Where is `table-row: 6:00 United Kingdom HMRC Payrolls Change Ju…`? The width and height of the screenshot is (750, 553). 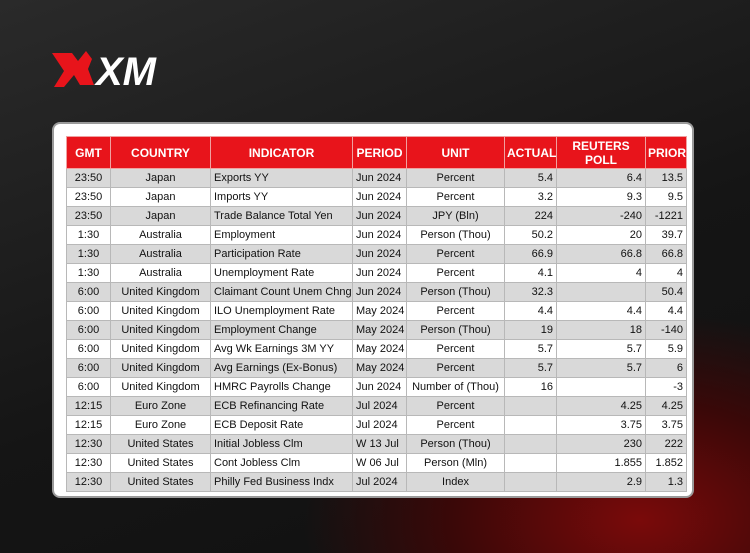
table-row: 6:00 United Kingdom HMRC Payrolls Change Ju… is located at coordinates (376, 387).